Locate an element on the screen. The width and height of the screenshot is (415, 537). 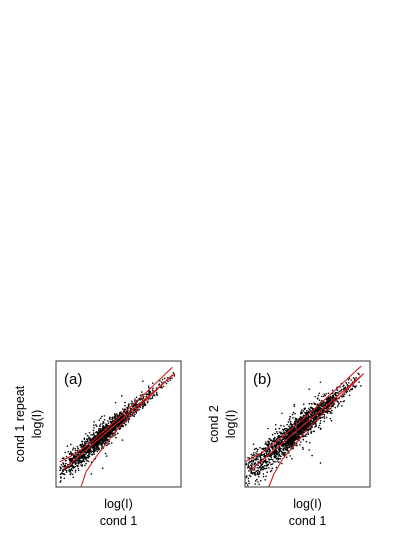
y-axis-label: cond 1 repeat is located at coordinates (20, 423).